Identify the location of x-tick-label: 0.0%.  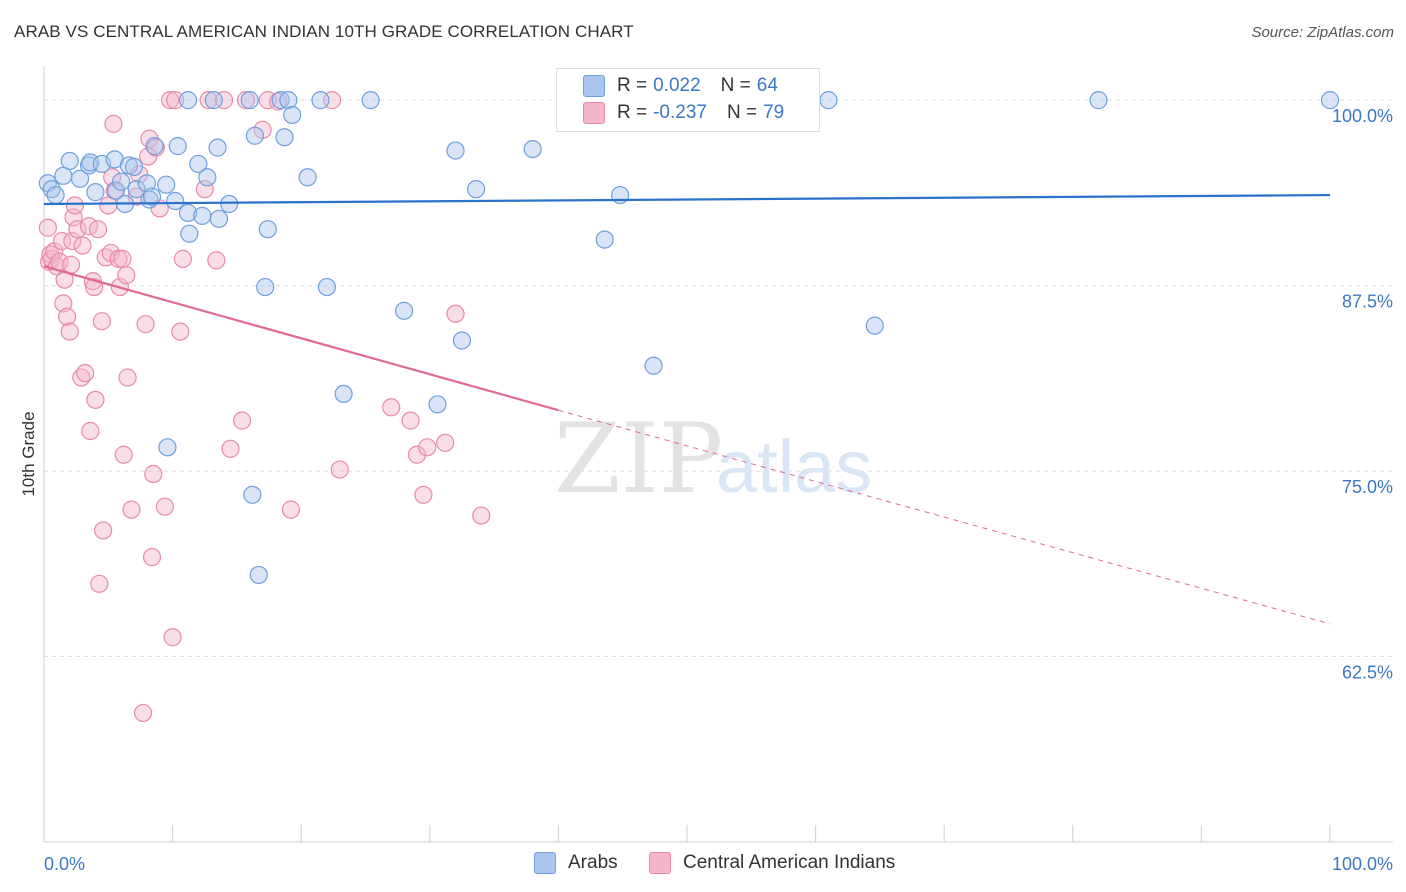
(64, 864).